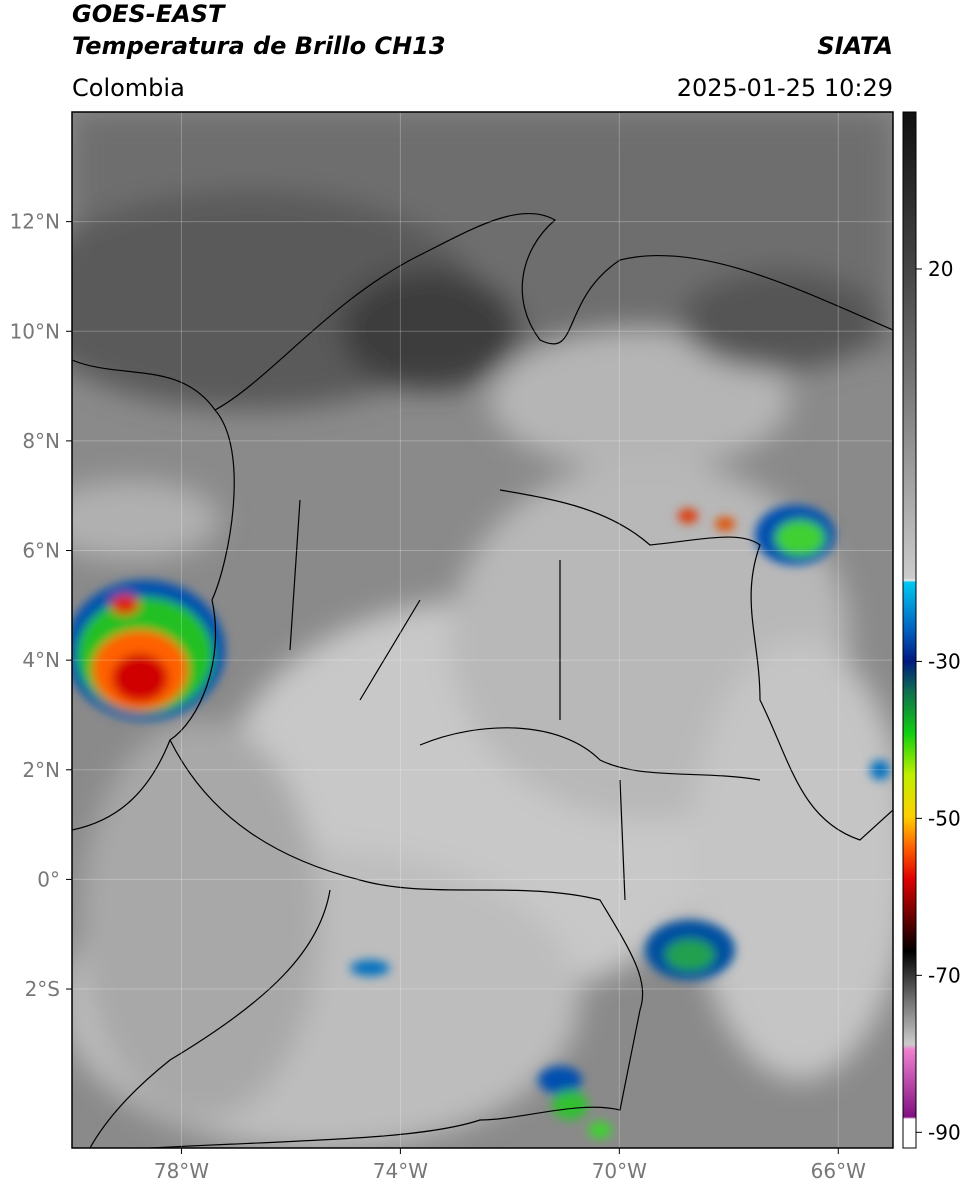 The width and height of the screenshot is (966, 1190). I want to click on colorbar-tick-label: 20, so click(940, 269).